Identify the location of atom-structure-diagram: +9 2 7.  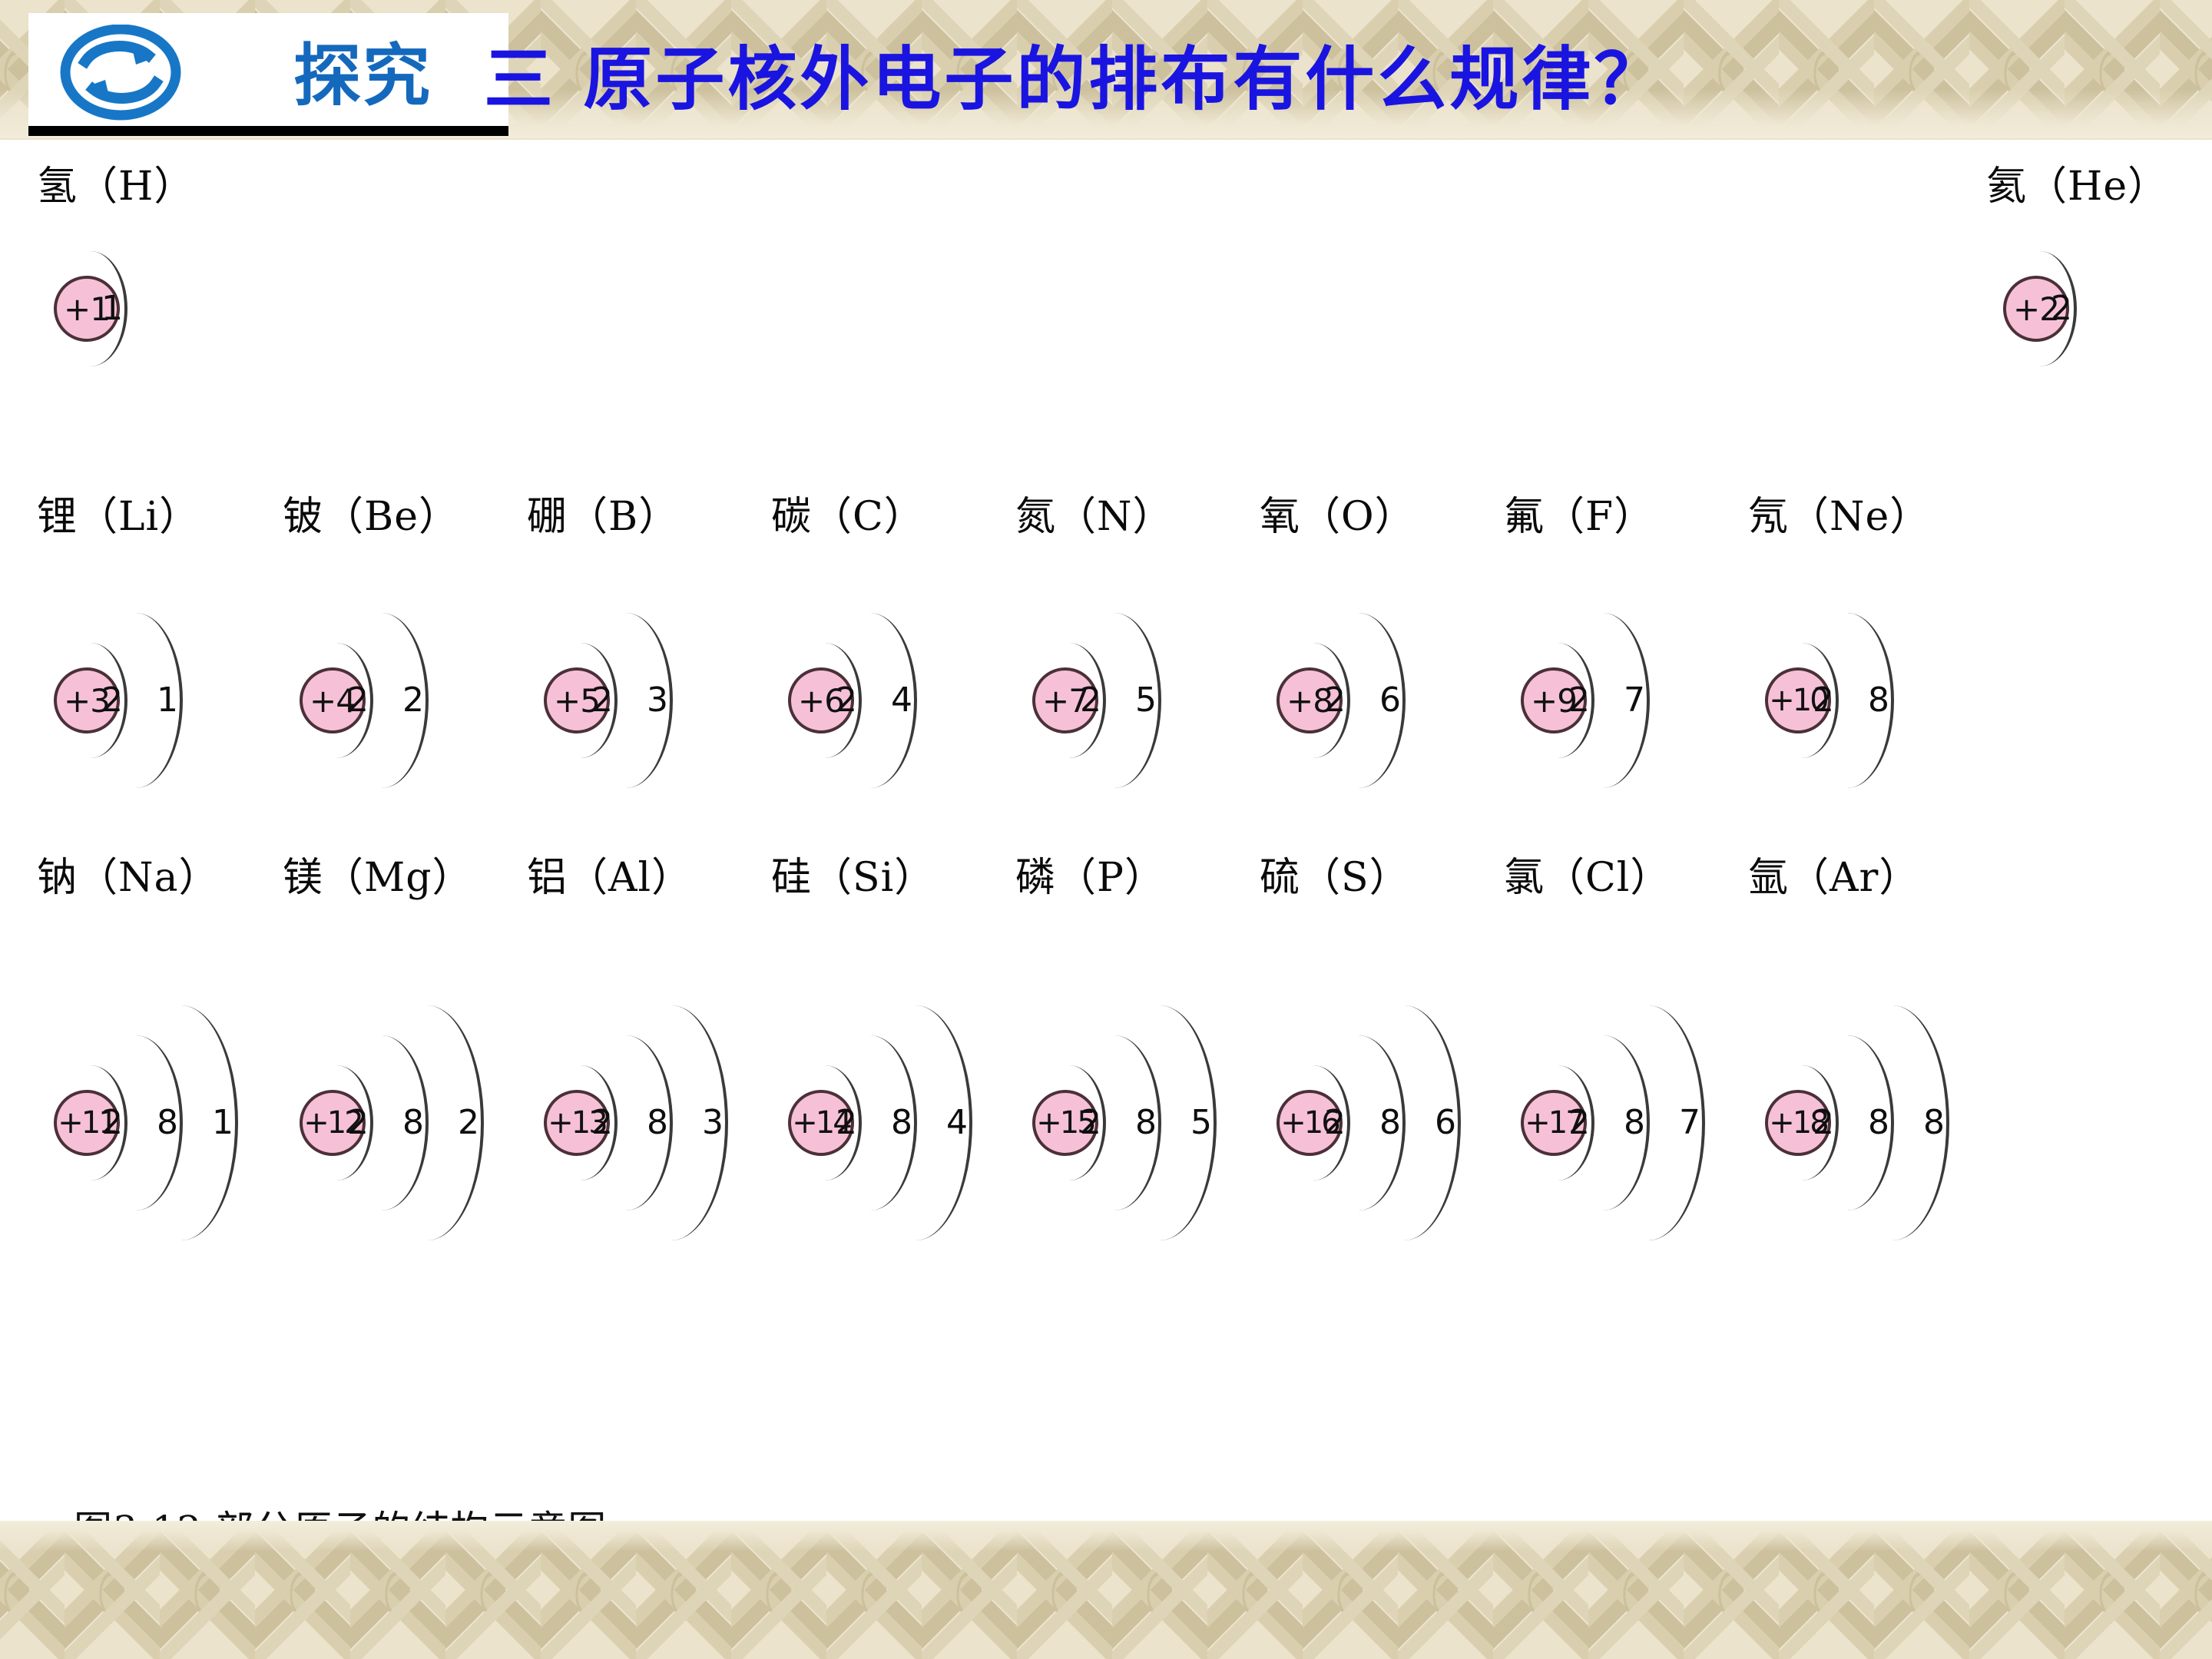
(1631, 701).